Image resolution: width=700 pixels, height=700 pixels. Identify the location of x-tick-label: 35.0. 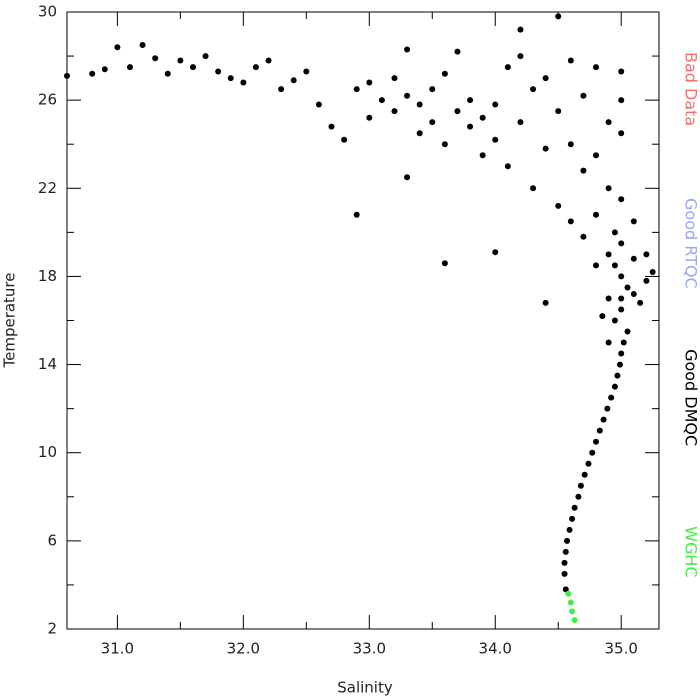
(621, 649).